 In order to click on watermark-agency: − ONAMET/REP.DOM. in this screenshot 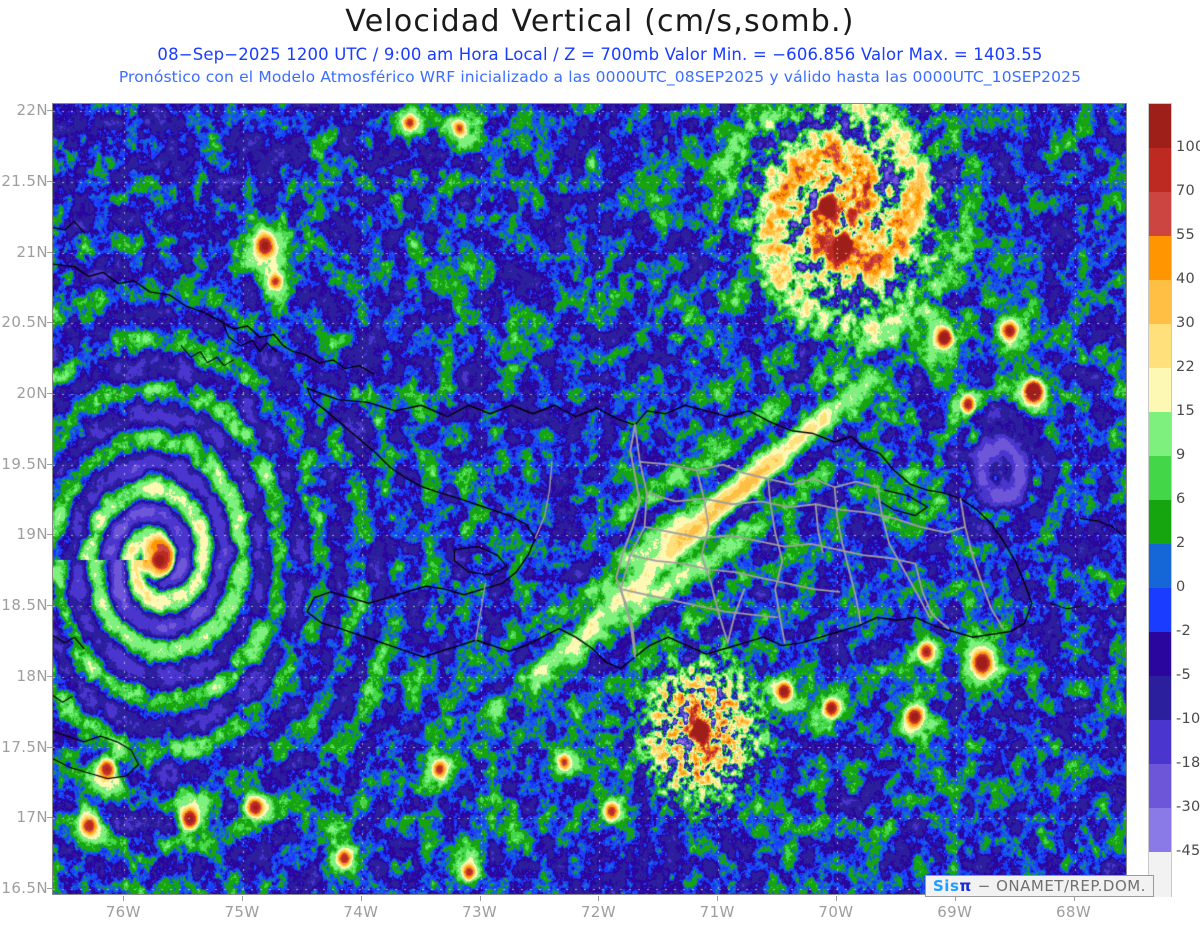, I will do `click(1061, 886)`.